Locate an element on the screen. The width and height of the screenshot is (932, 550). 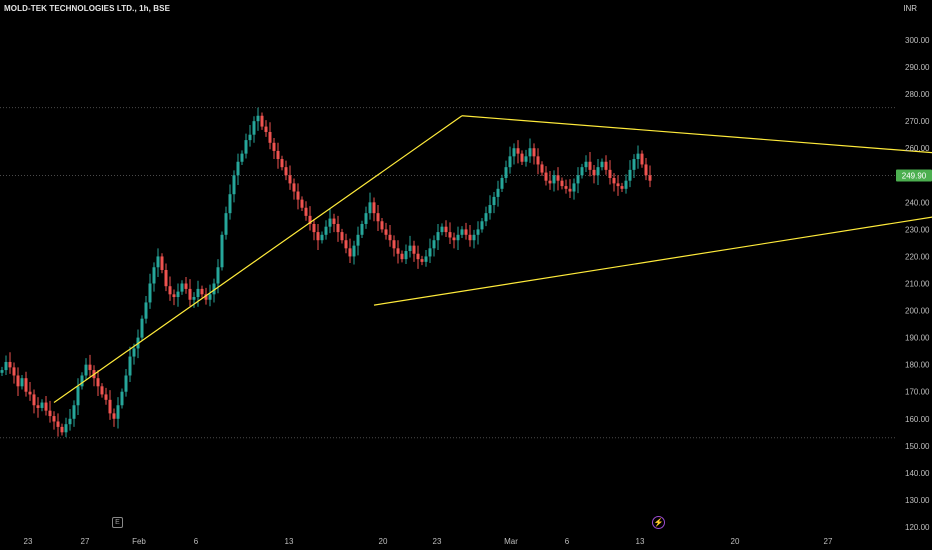
y-tick-label: 180.00 is located at coordinates (917, 365).